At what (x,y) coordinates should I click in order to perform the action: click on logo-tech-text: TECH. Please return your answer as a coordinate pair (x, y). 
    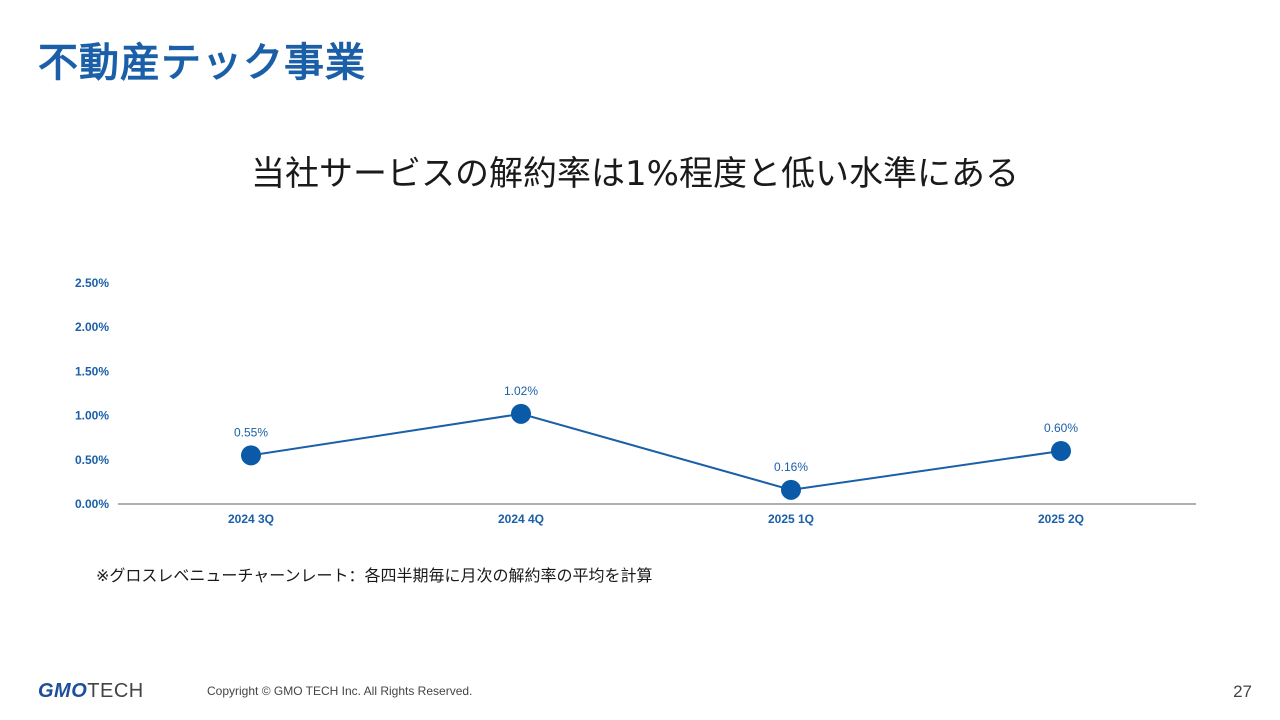
    Looking at the image, I should click on (115, 691).